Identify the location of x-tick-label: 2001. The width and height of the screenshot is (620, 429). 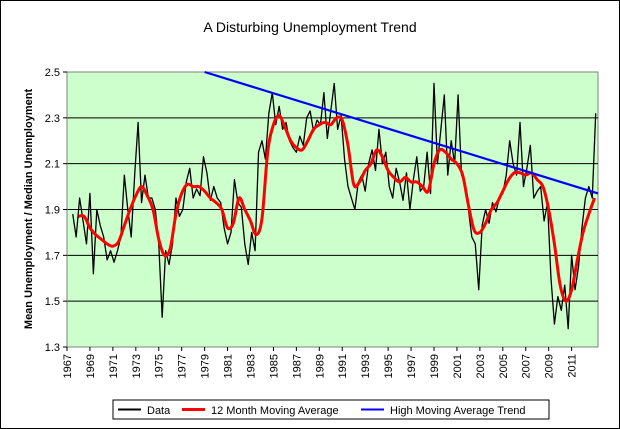
(458, 366).